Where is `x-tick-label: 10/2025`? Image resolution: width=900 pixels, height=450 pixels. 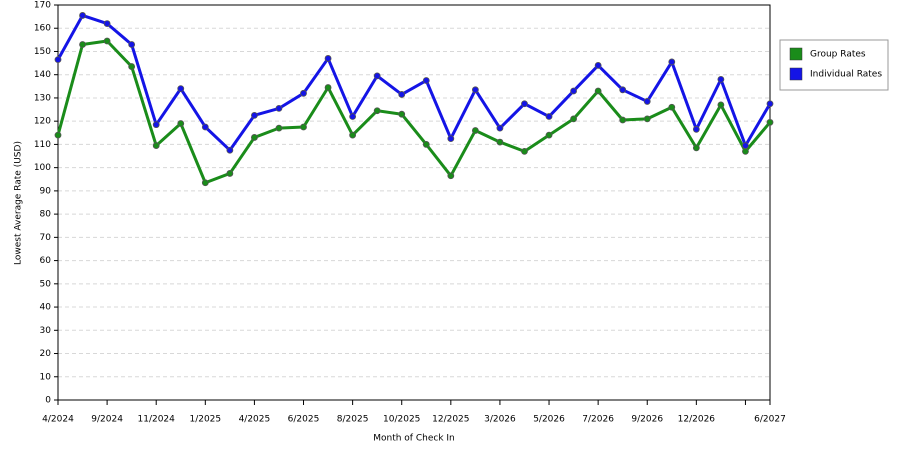
x-tick-label: 10/2025 is located at coordinates (401, 420).